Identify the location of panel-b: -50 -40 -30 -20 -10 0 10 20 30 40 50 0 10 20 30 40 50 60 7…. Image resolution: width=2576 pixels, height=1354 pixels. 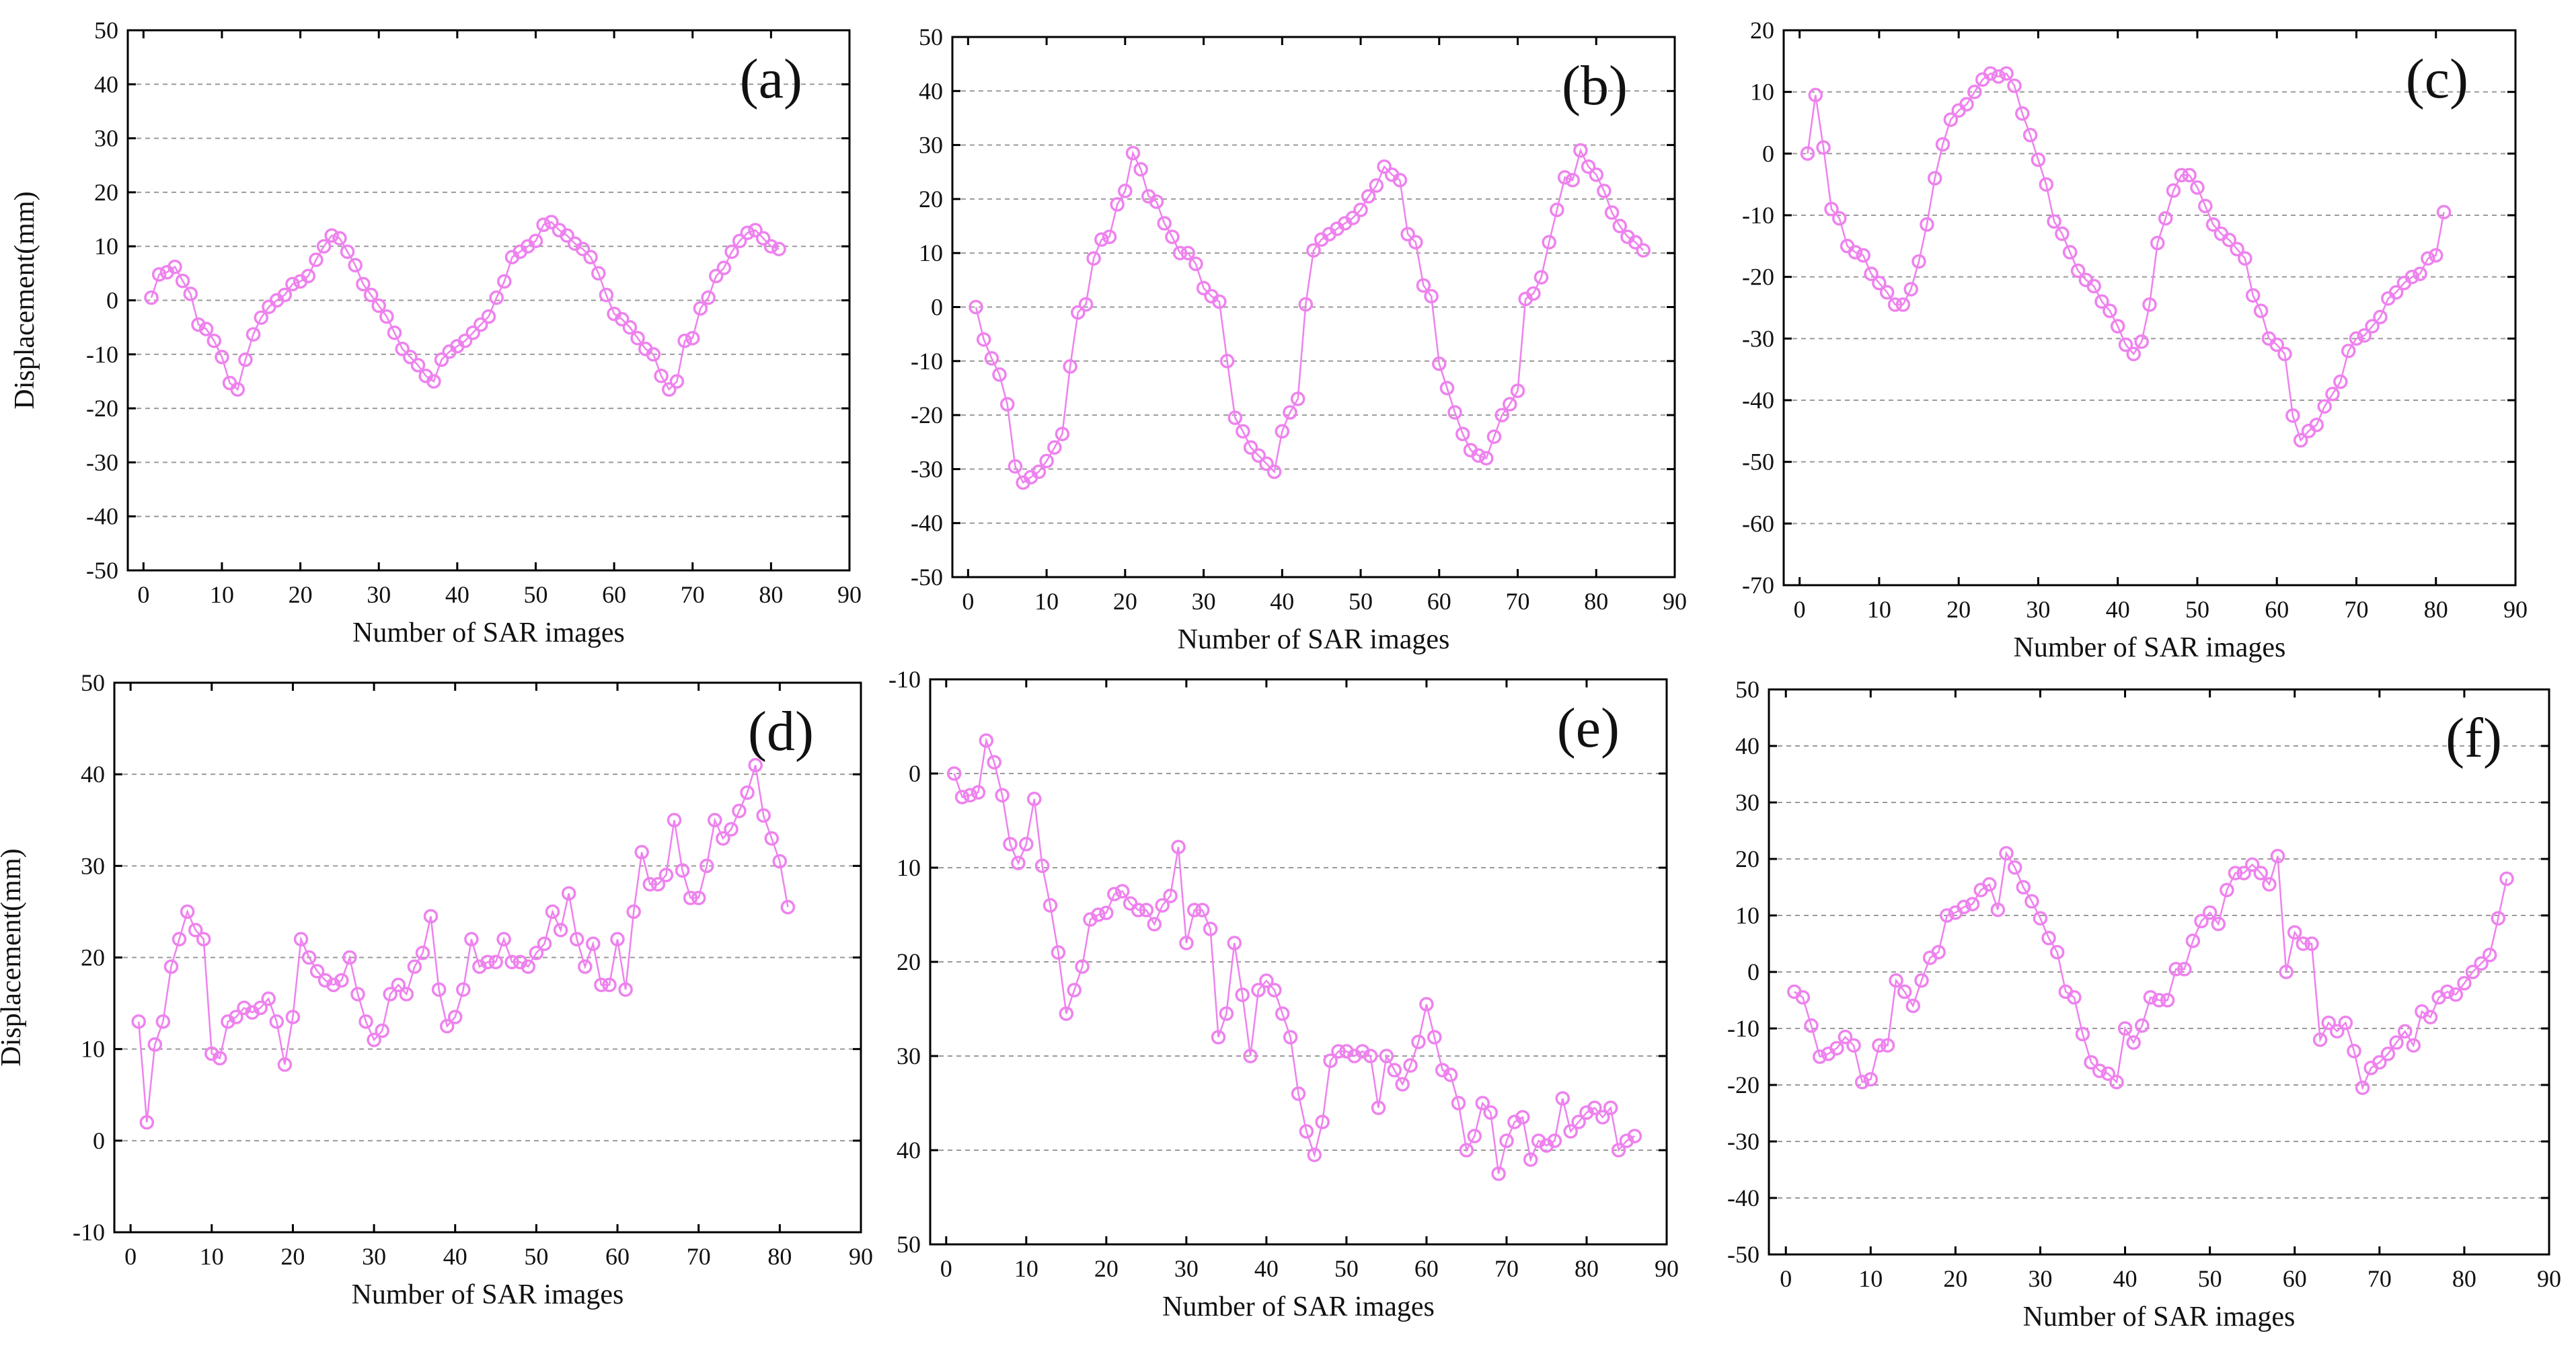
(1299, 339).